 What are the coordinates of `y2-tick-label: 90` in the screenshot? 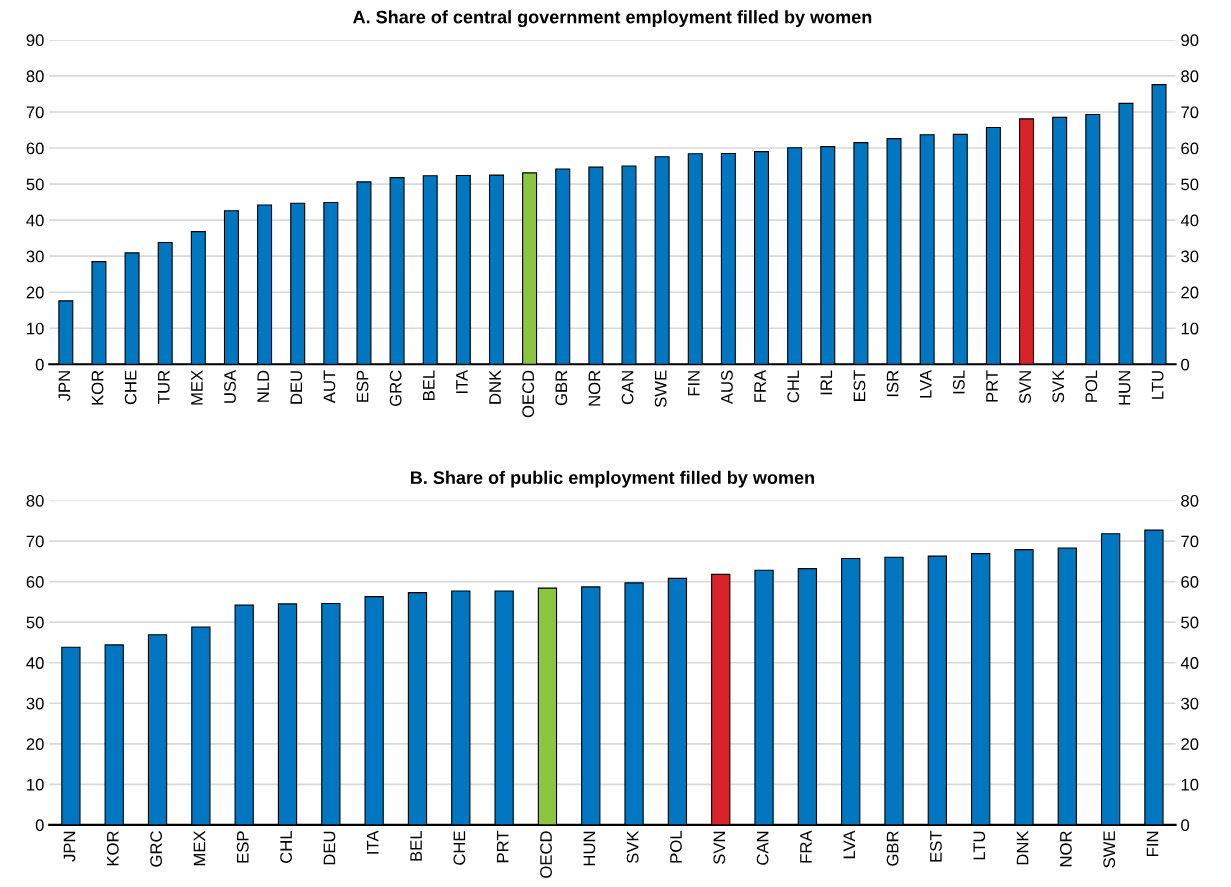 It's located at (1190, 40).